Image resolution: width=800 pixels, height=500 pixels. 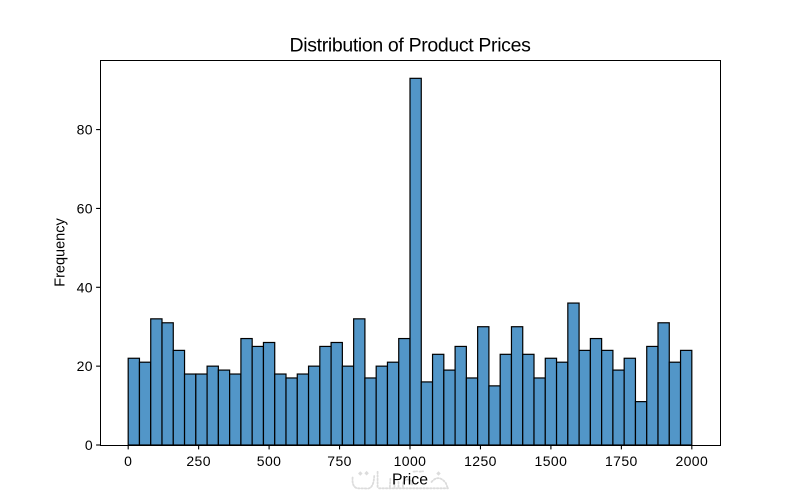 I want to click on svg-text: Price, so click(x=410, y=480).